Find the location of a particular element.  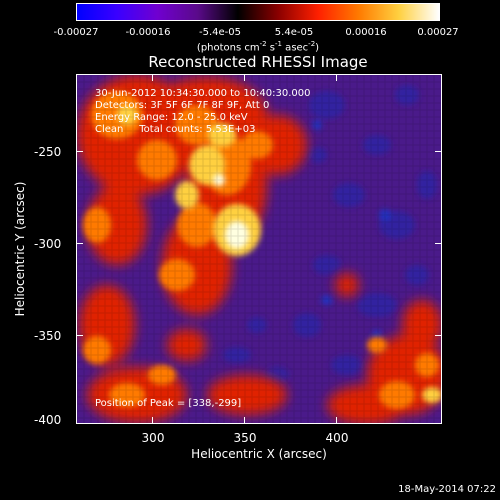

x-axis-label: Heliocentric X (arcsec) is located at coordinates (259, 454).